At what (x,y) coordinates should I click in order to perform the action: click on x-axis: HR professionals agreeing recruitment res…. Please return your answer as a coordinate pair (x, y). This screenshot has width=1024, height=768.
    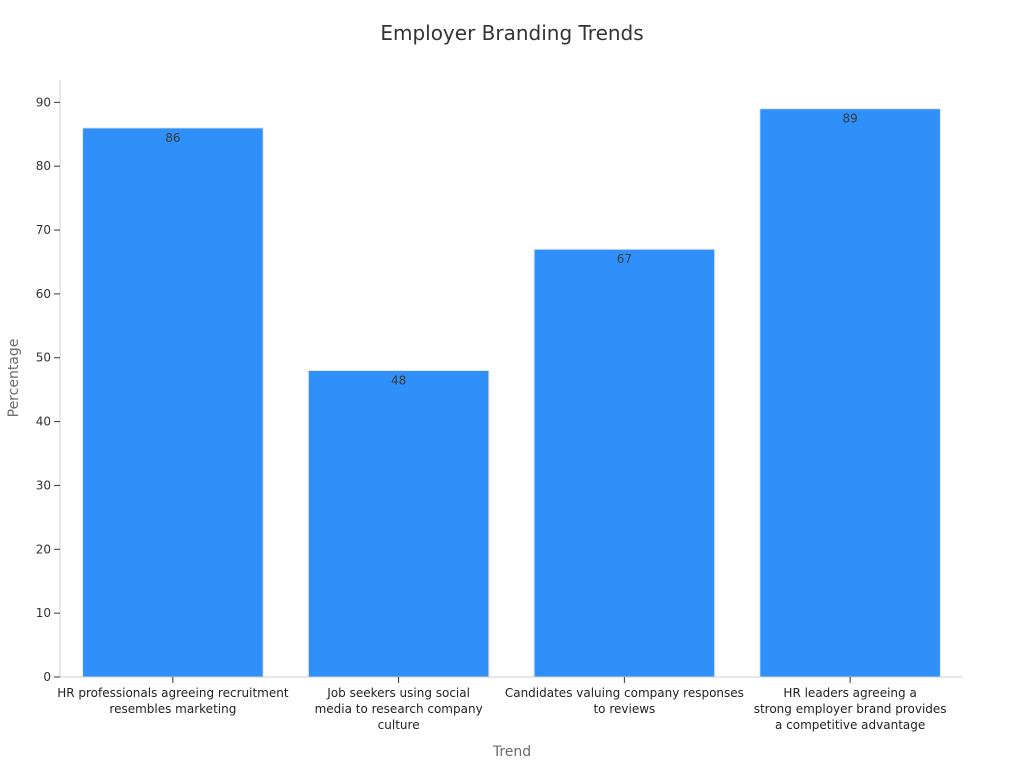
    Looking at the image, I should click on (510, 704).